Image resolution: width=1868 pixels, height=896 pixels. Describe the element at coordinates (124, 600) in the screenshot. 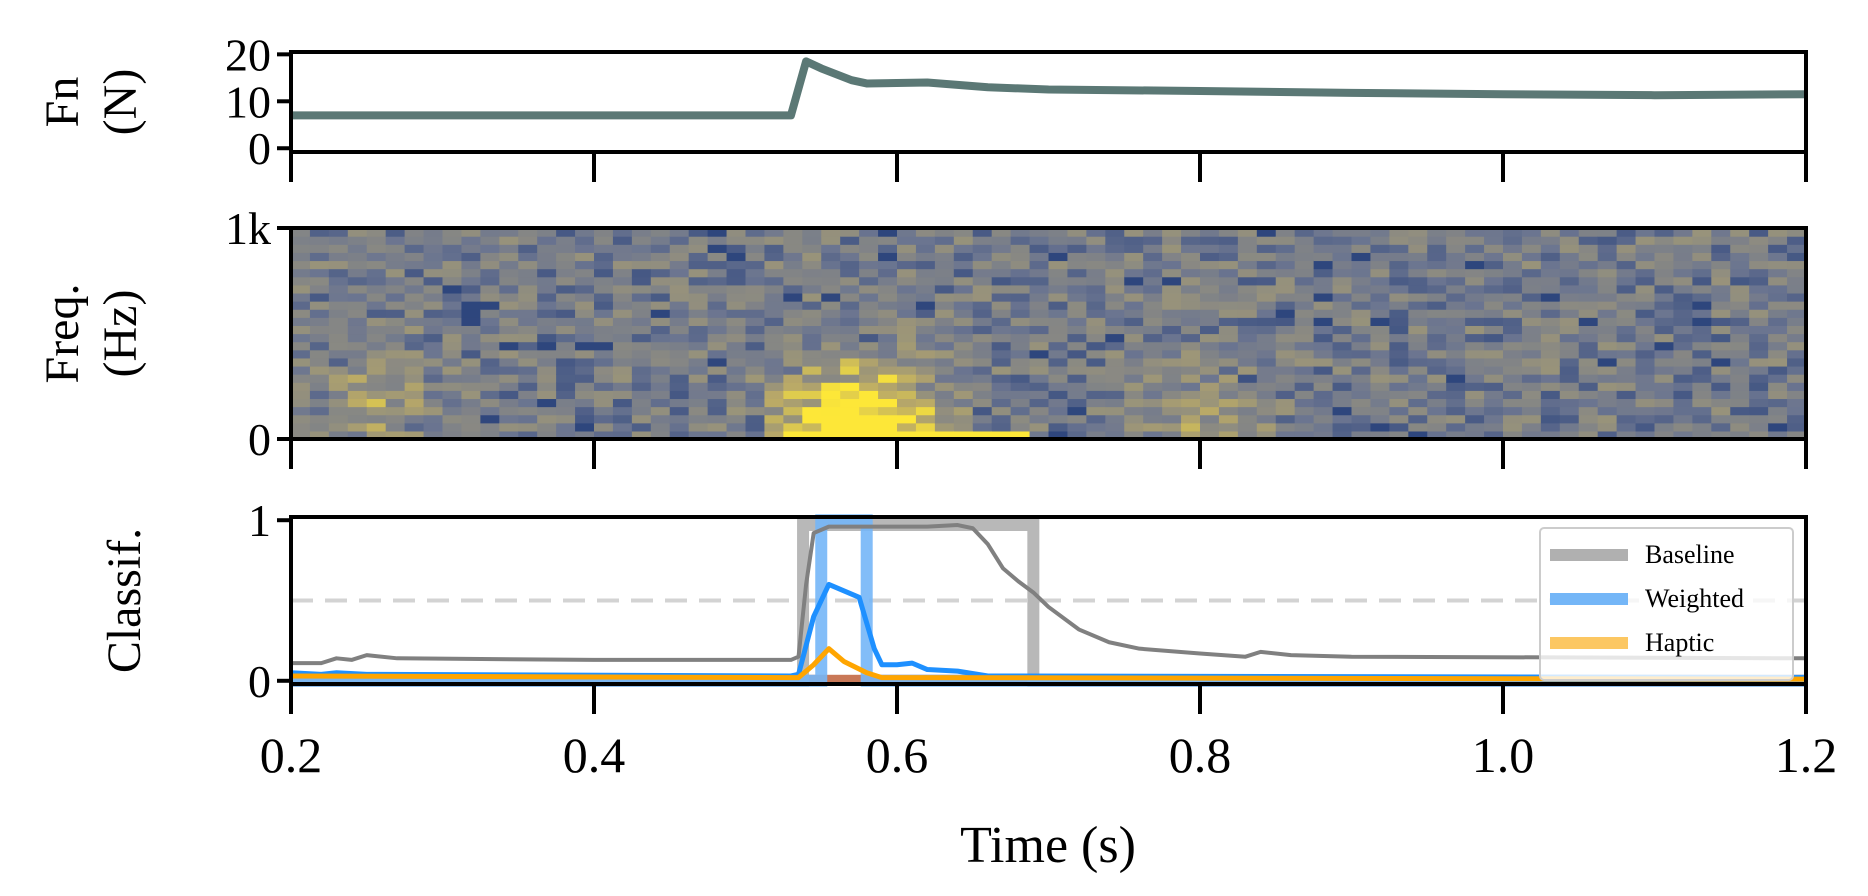

I see `y-axis-label: Classif.` at that location.